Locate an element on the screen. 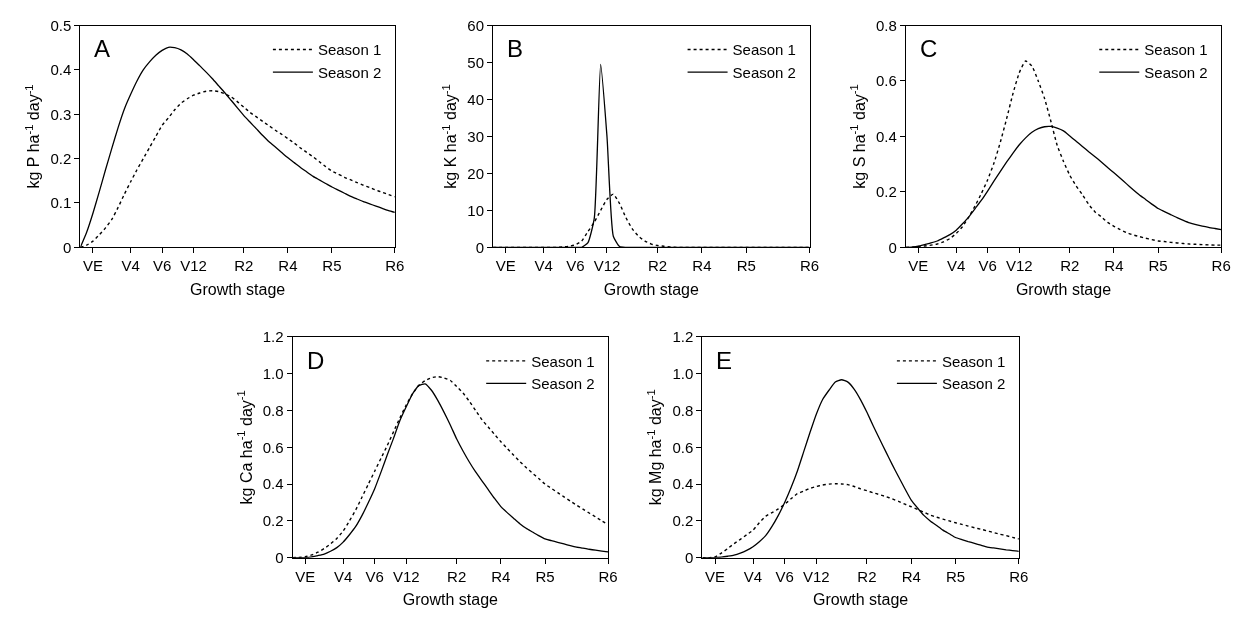 The width and height of the screenshot is (1258, 628). y-tick-label: 0.1 is located at coordinates (61, 203).